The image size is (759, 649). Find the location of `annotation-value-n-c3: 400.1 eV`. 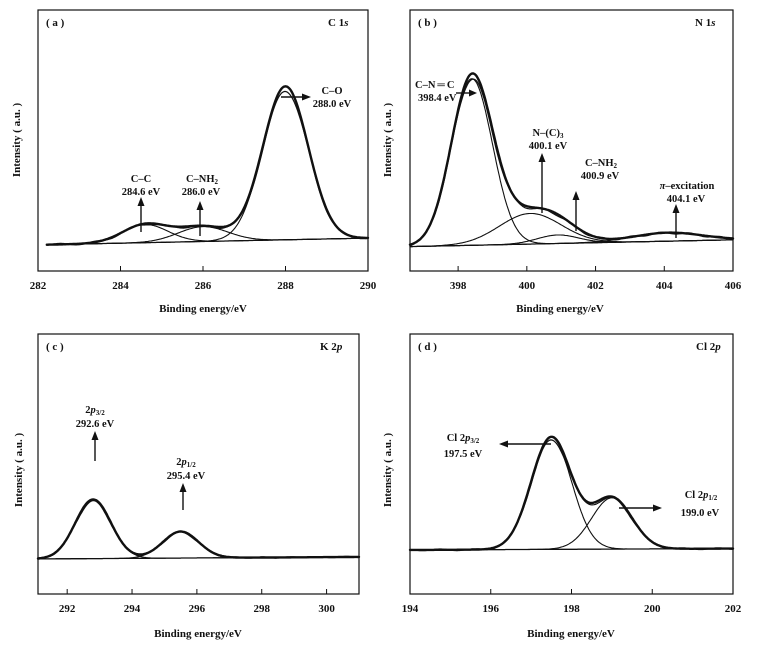

annotation-value-n-c3: 400.1 eV is located at coordinates (548, 146).